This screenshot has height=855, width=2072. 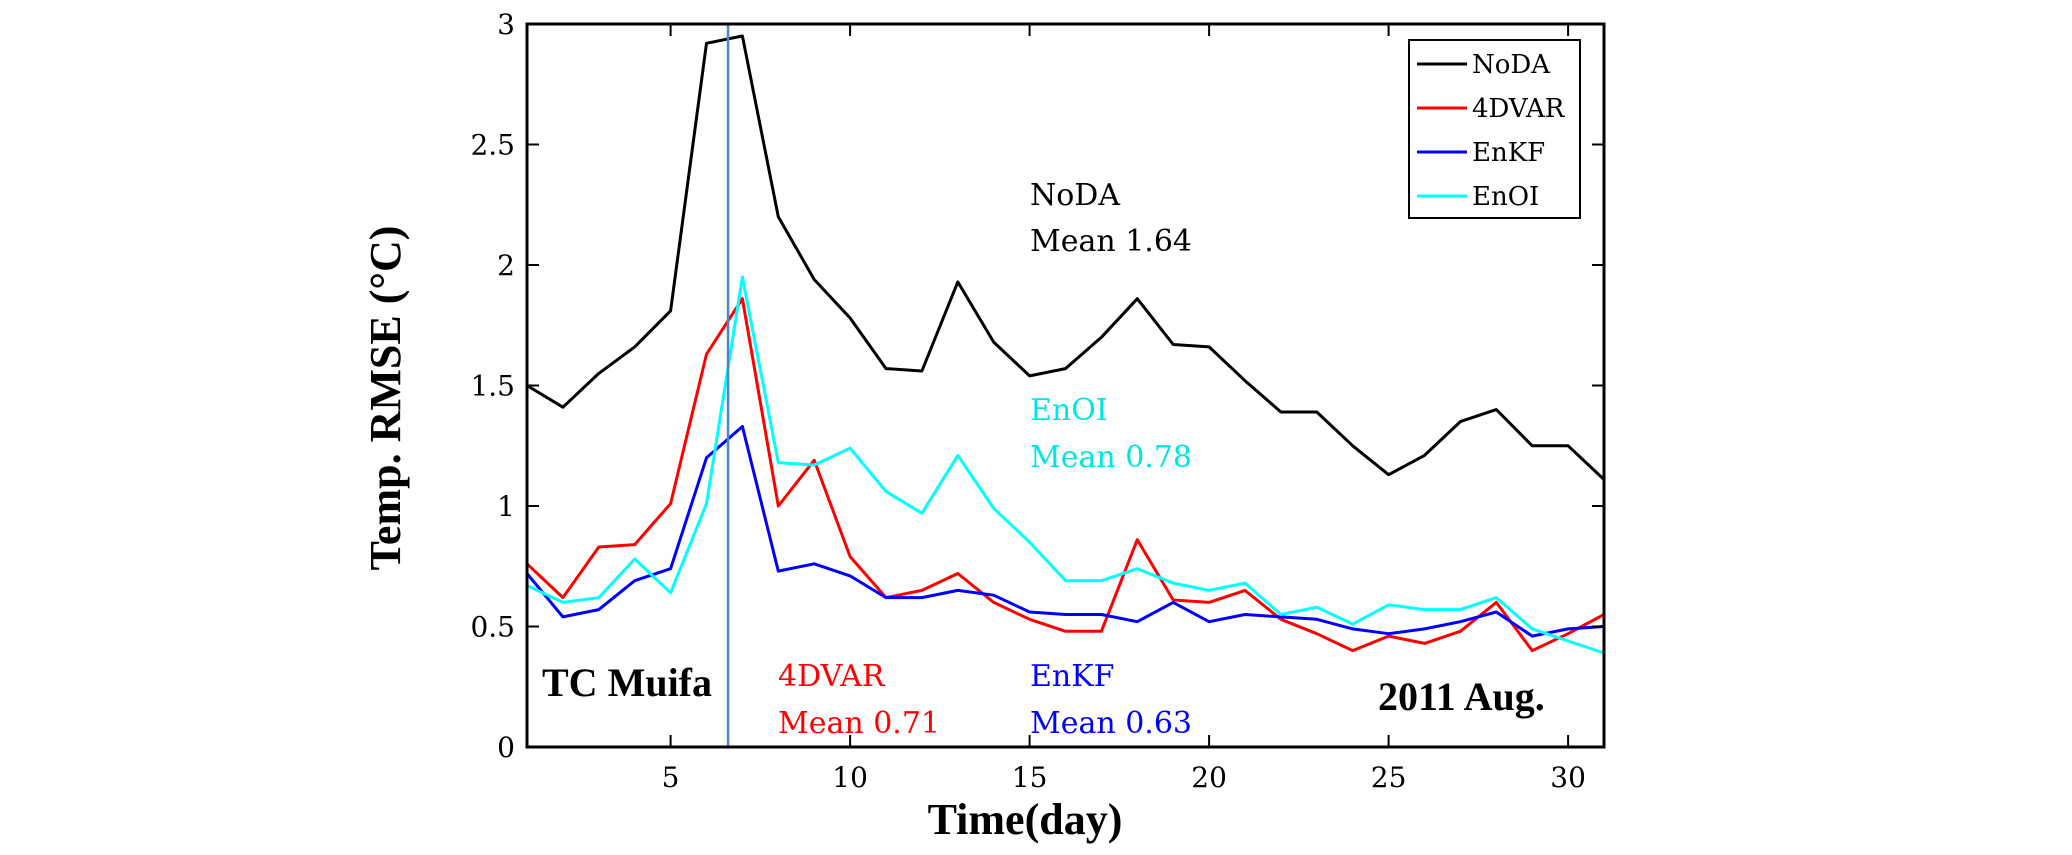 I want to click on y-tick-label: 2, so click(x=506, y=265).